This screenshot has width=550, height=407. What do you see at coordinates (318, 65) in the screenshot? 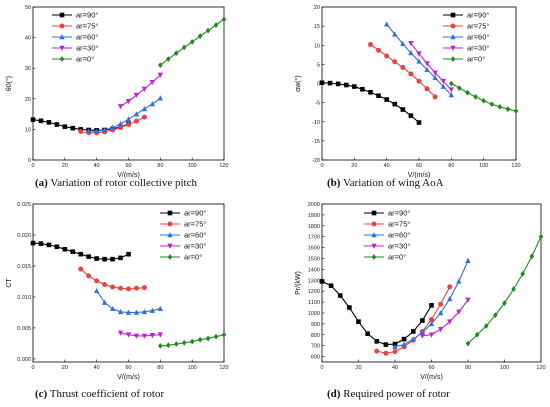
I see `y-tick-label: 5` at bounding box center [318, 65].